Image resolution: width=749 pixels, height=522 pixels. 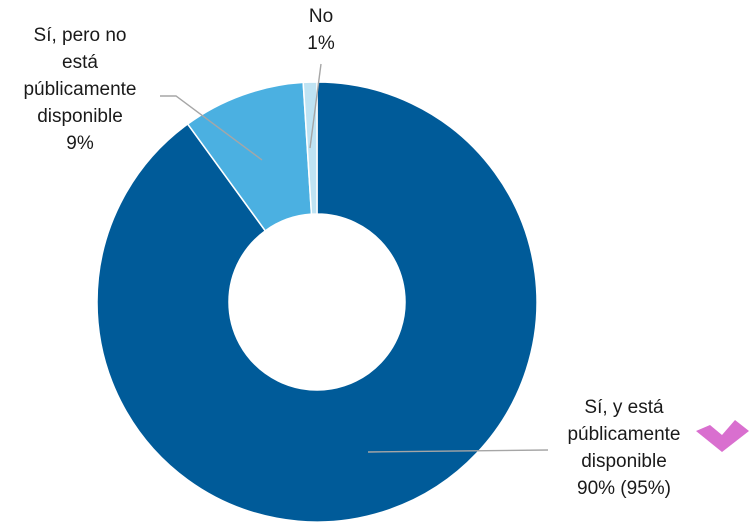 I want to click on slice-label-3: No 1%, so click(x=321, y=30).